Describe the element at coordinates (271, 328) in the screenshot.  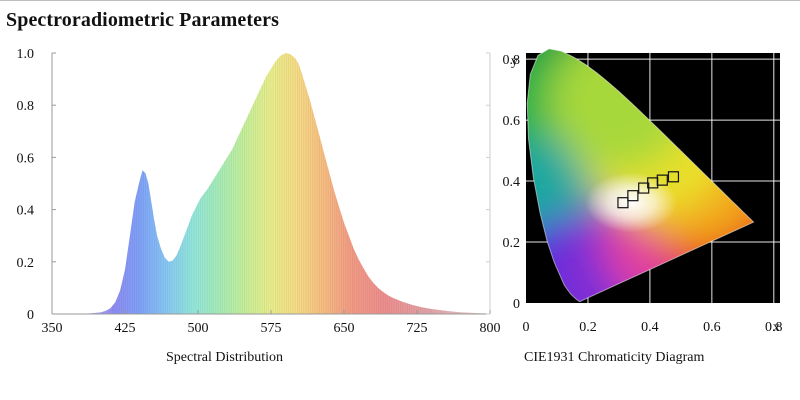
I see `spd-x-tick-label: 575` at that location.